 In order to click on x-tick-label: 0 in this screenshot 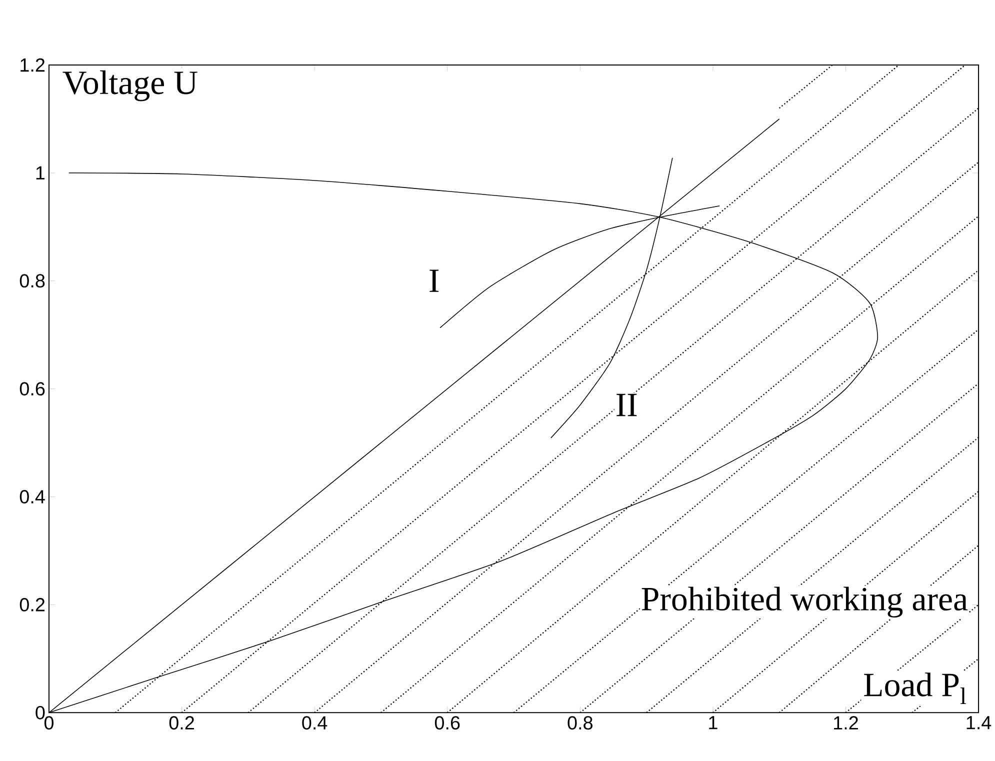, I will do `click(49, 723)`.